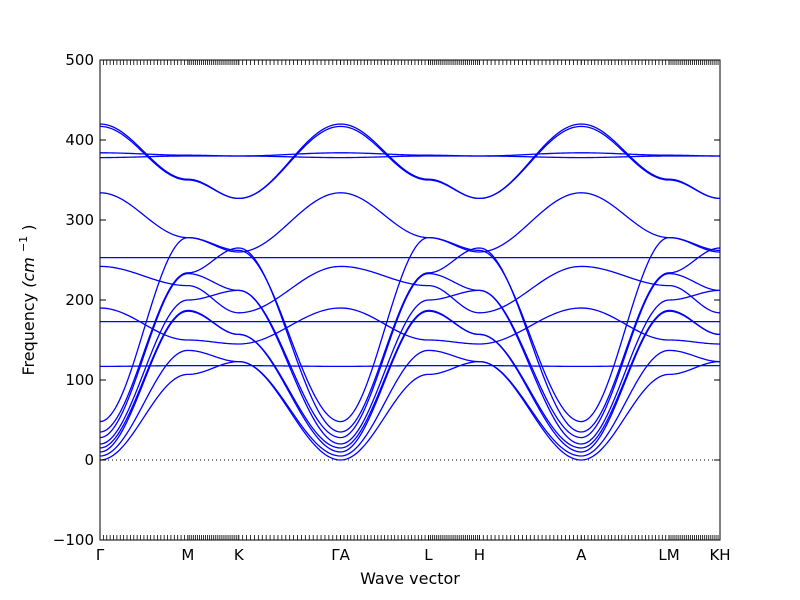 Image resolution: width=800 pixels, height=600 pixels. What do you see at coordinates (239, 555) in the screenshot?
I see `x-tick-label: K` at bounding box center [239, 555].